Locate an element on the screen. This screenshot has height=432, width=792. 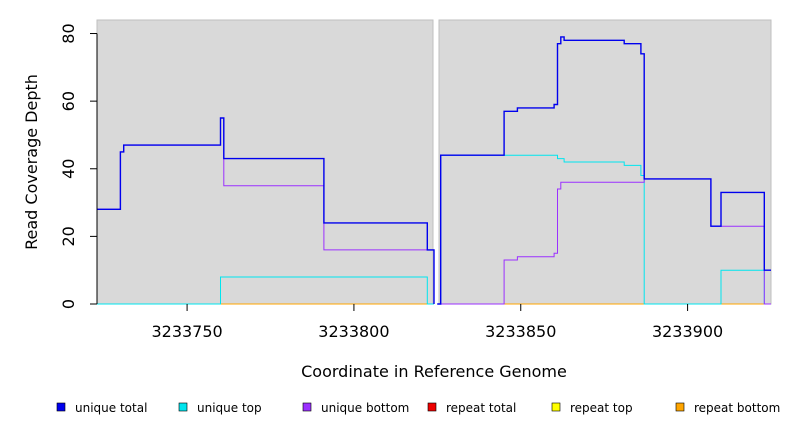
x-tick-label: 3233850 is located at coordinates (520, 331).